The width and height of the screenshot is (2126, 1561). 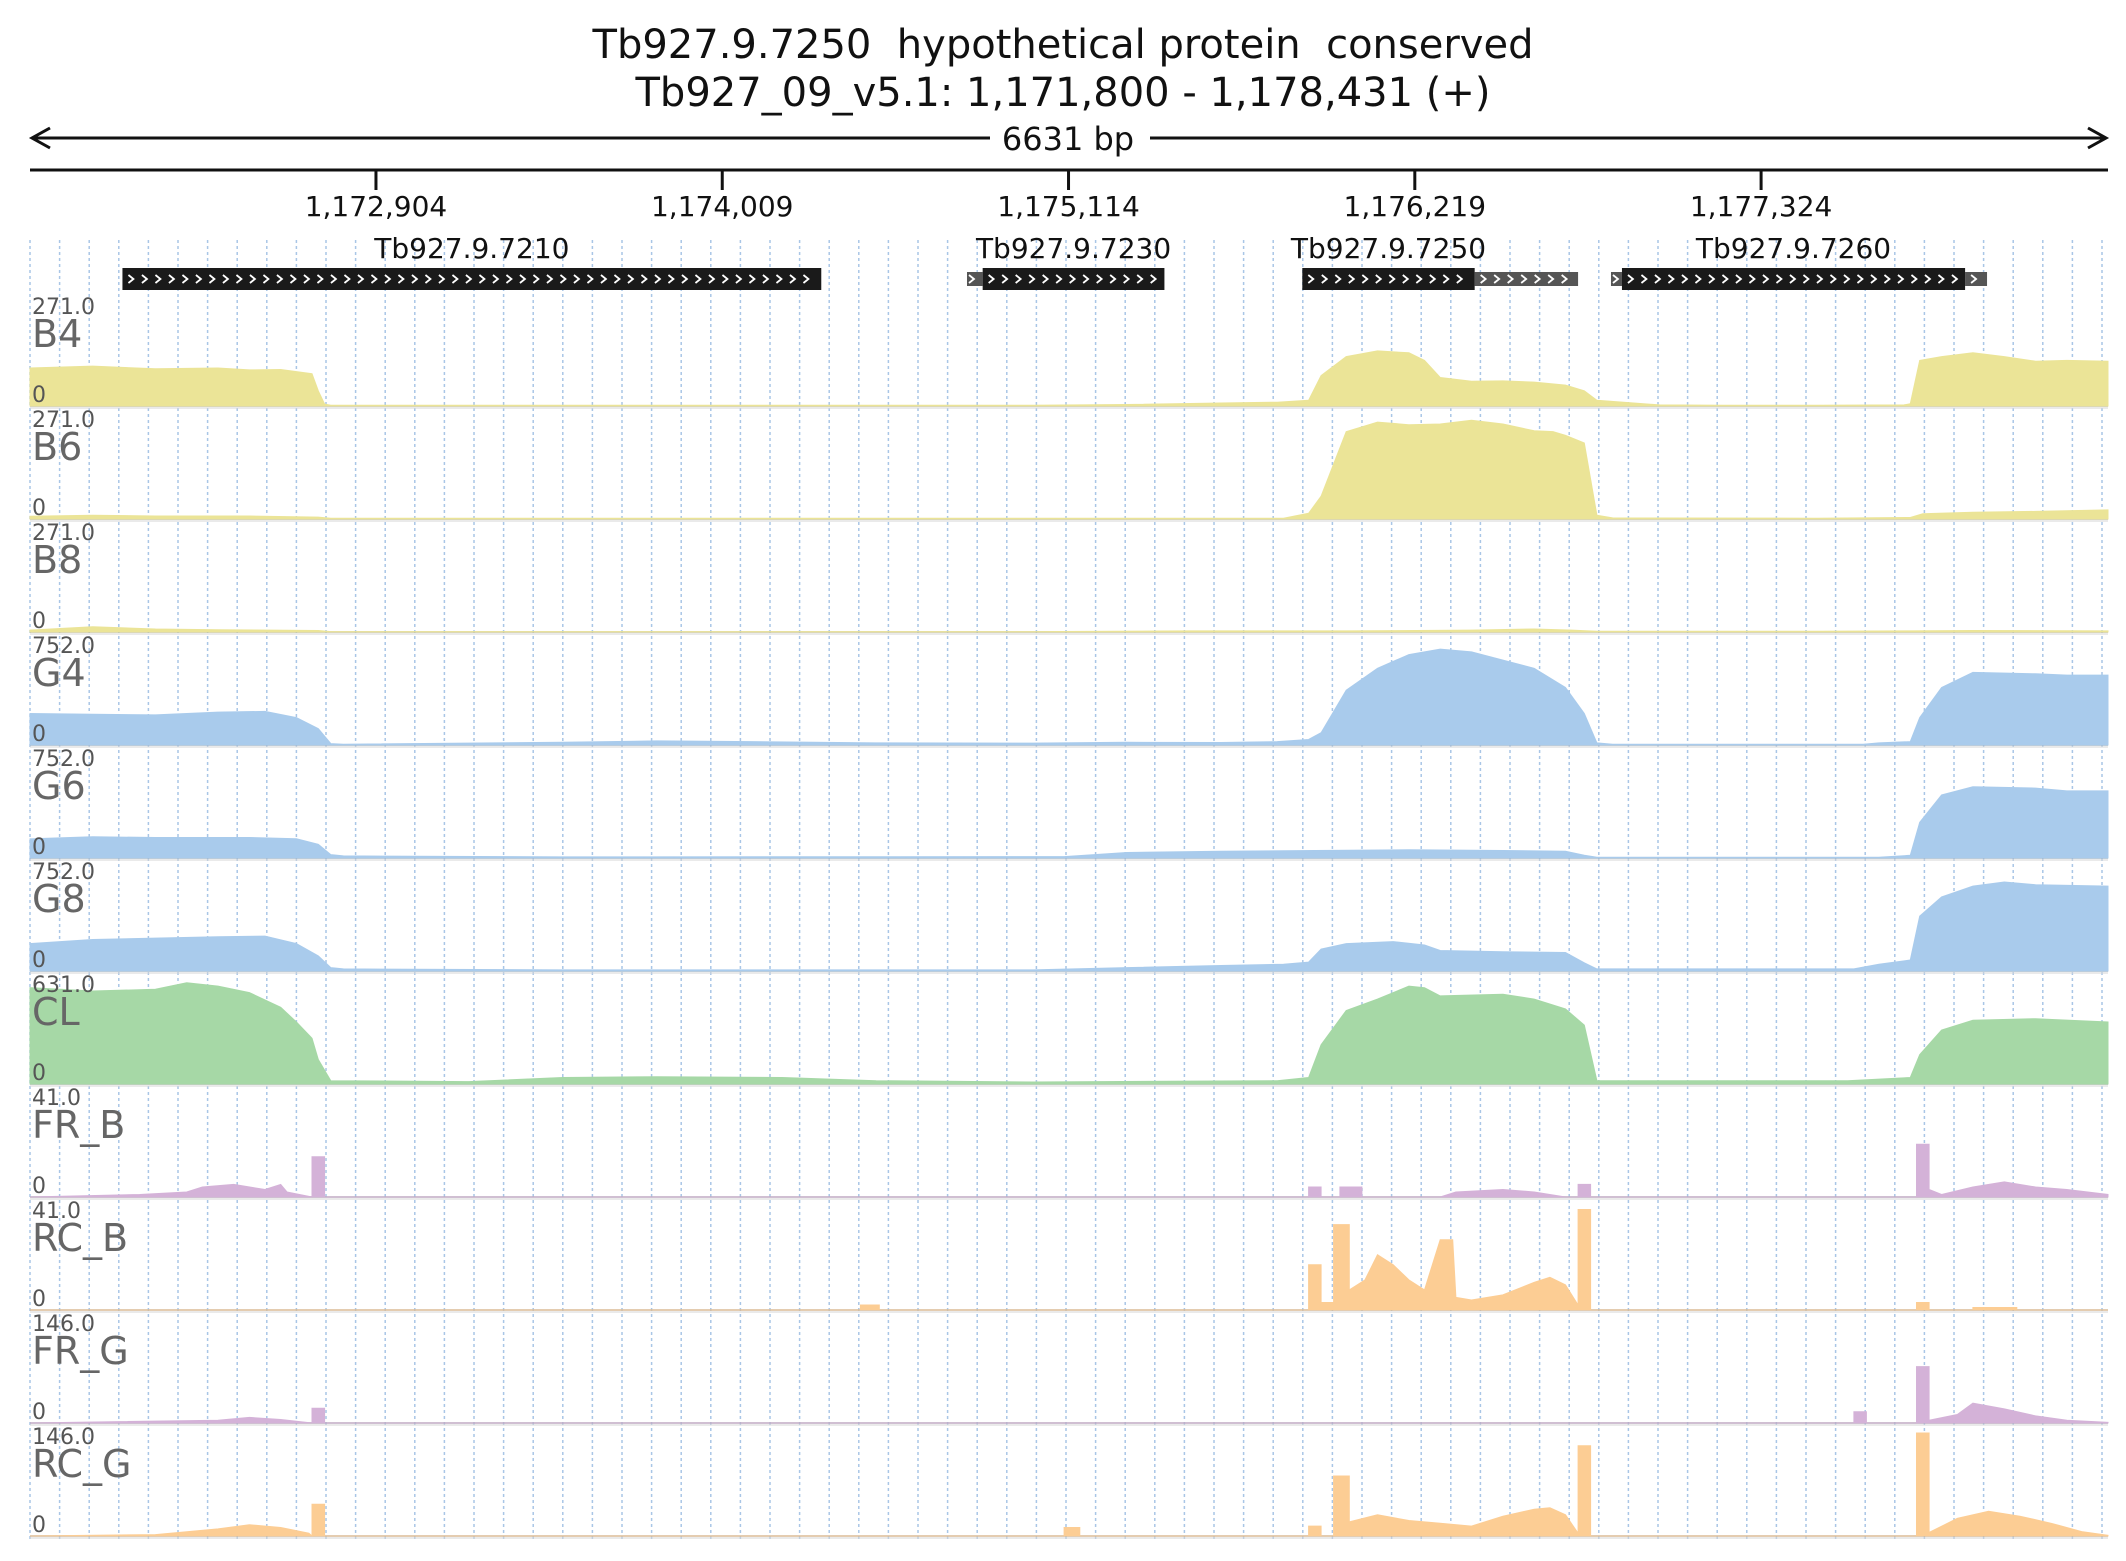 What do you see at coordinates (1069, 691) in the screenshot?
I see `track-g4: 752.0G4 0` at bounding box center [1069, 691].